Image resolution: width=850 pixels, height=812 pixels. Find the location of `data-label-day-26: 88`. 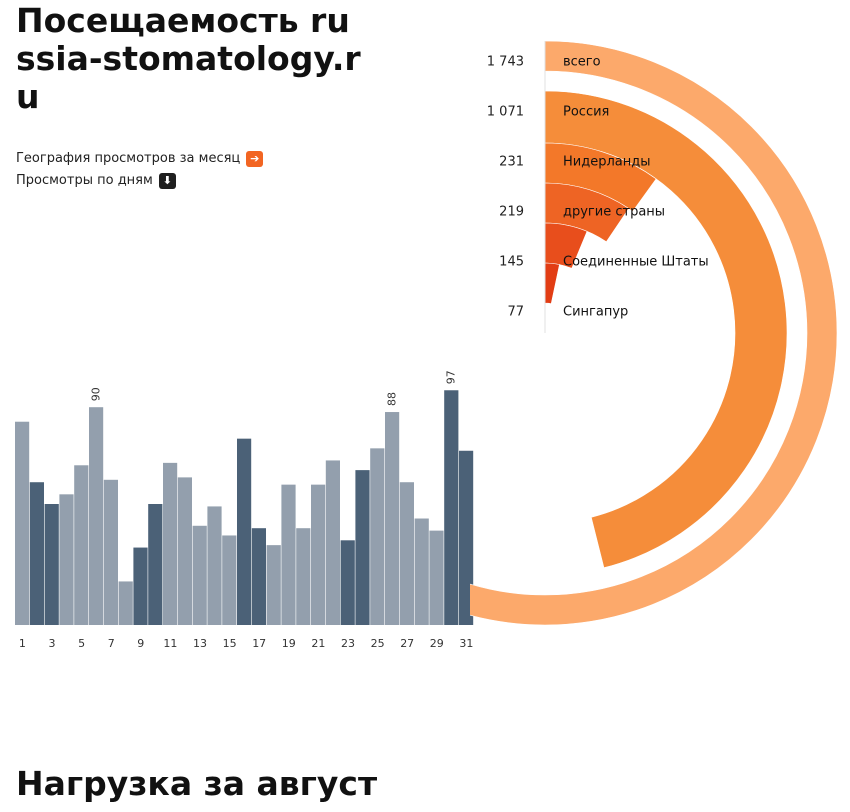

data-label-day-26: 88 is located at coordinates (391, 399).